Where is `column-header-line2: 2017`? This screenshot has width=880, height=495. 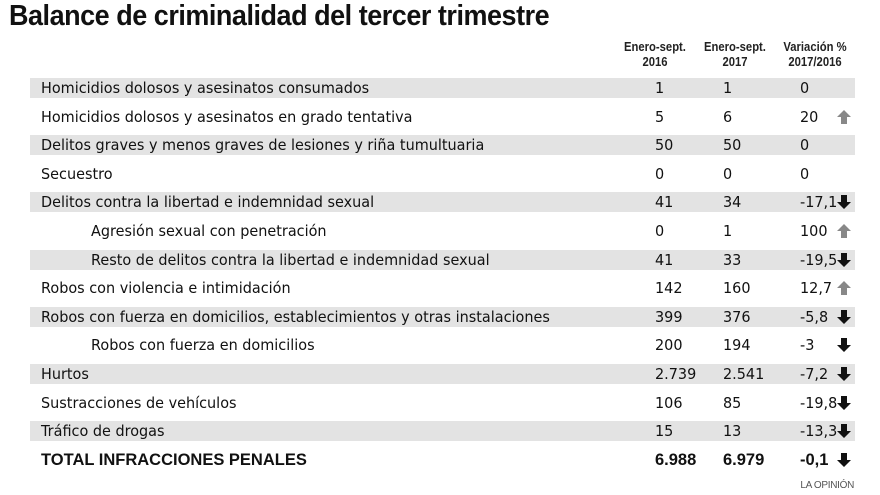 column-header-line2: 2017 is located at coordinates (735, 62).